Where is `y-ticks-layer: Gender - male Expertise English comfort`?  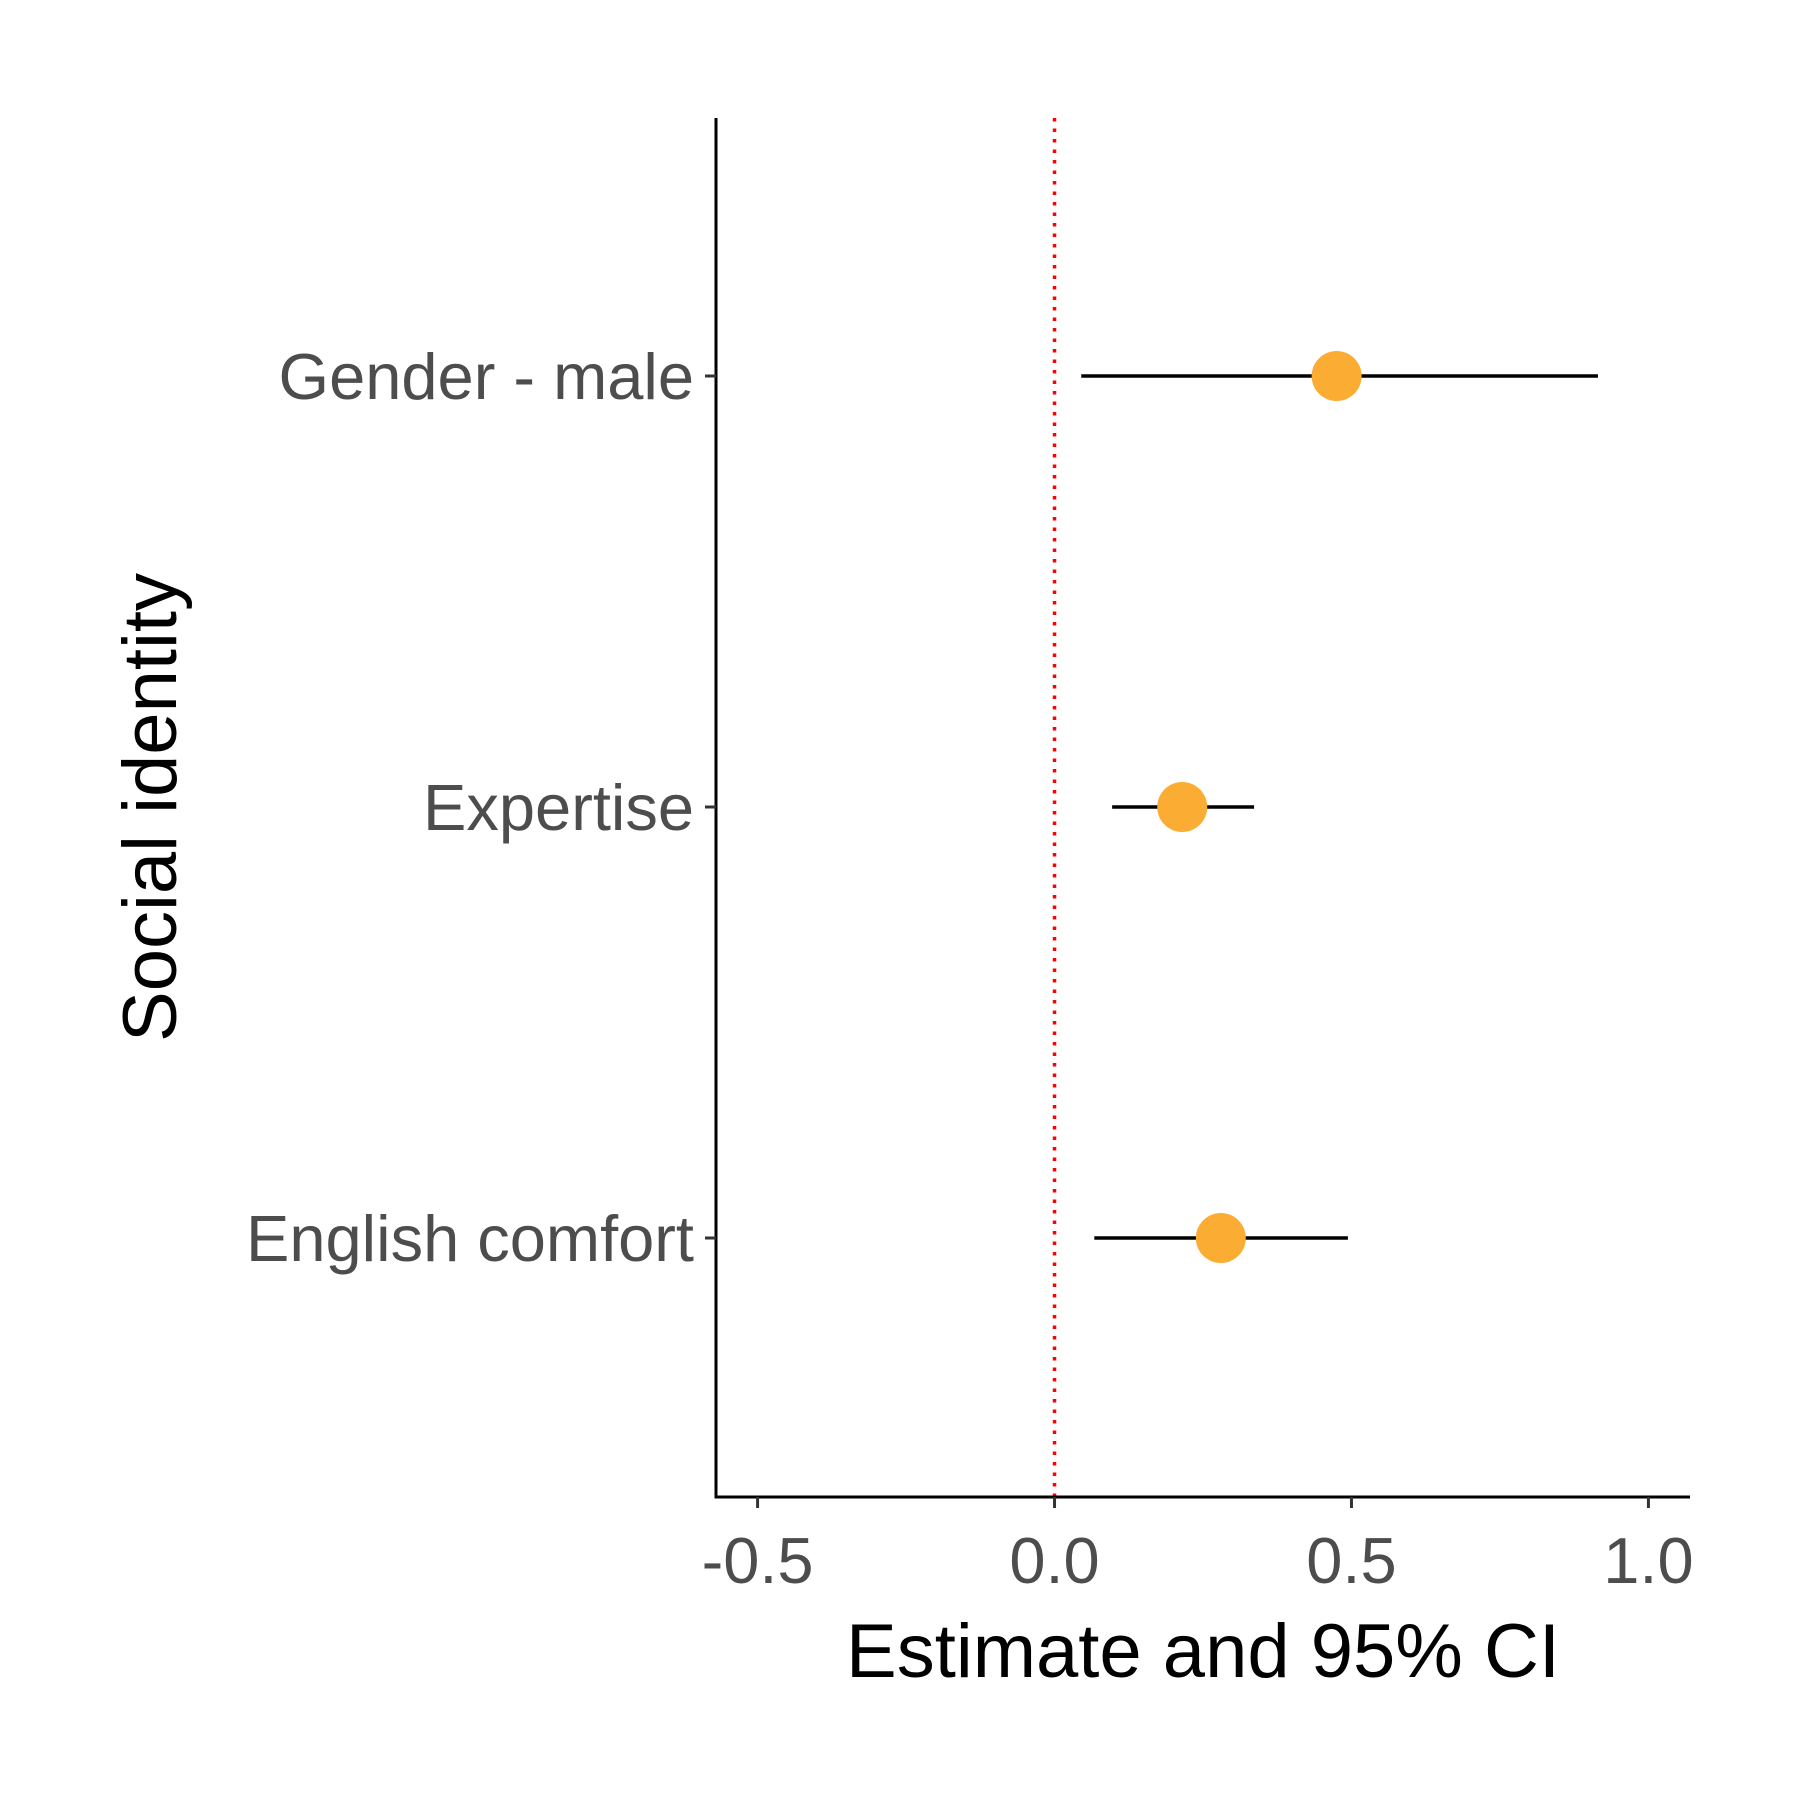
y-ticks-layer: Gender - male Expertise English comfort is located at coordinates (481, 807).